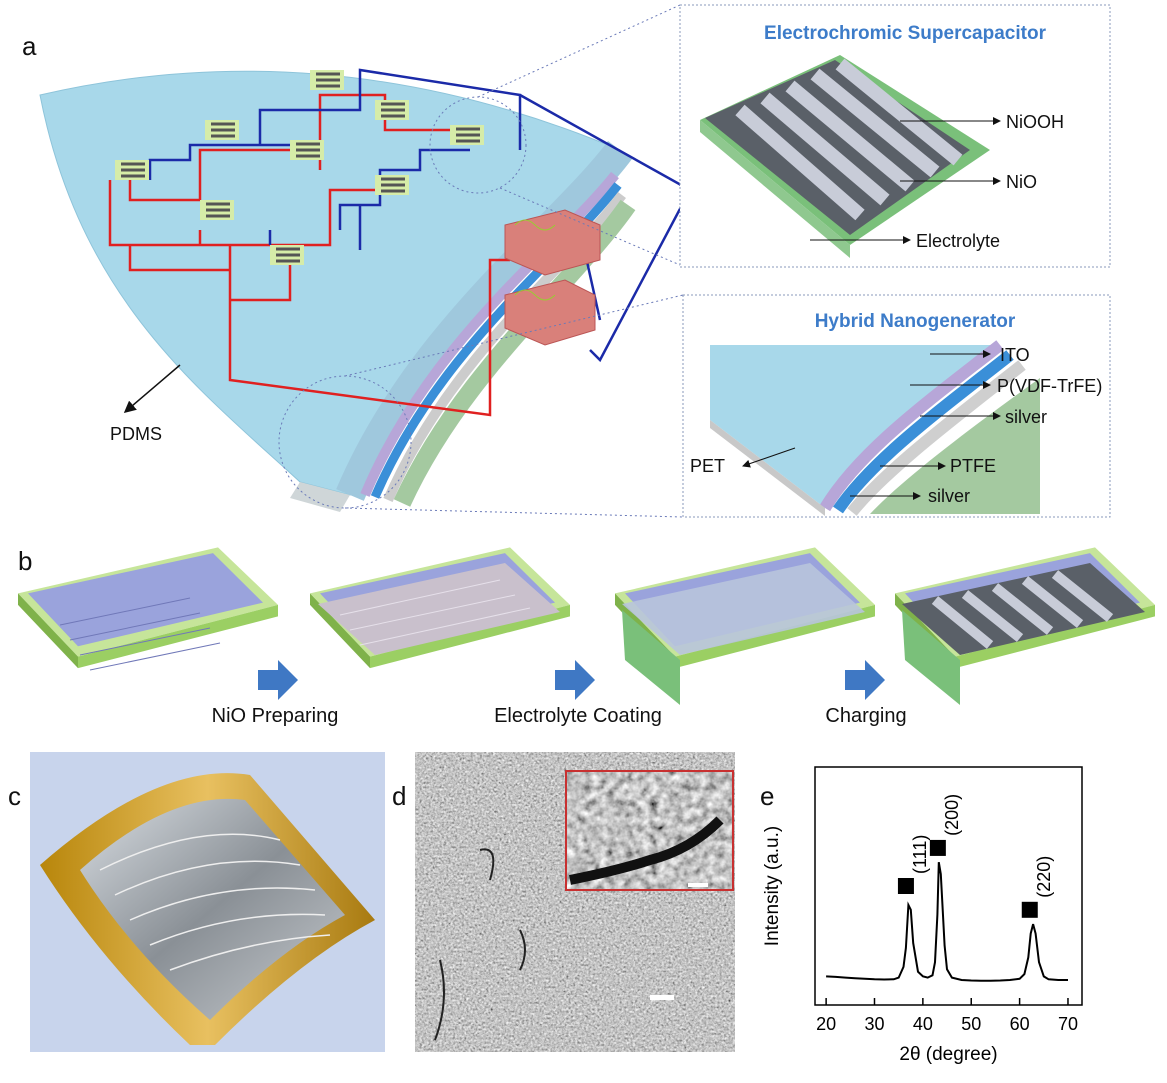 This screenshot has height=1083, width=1167. I want to click on layer-label: ITO, so click(1015, 355).